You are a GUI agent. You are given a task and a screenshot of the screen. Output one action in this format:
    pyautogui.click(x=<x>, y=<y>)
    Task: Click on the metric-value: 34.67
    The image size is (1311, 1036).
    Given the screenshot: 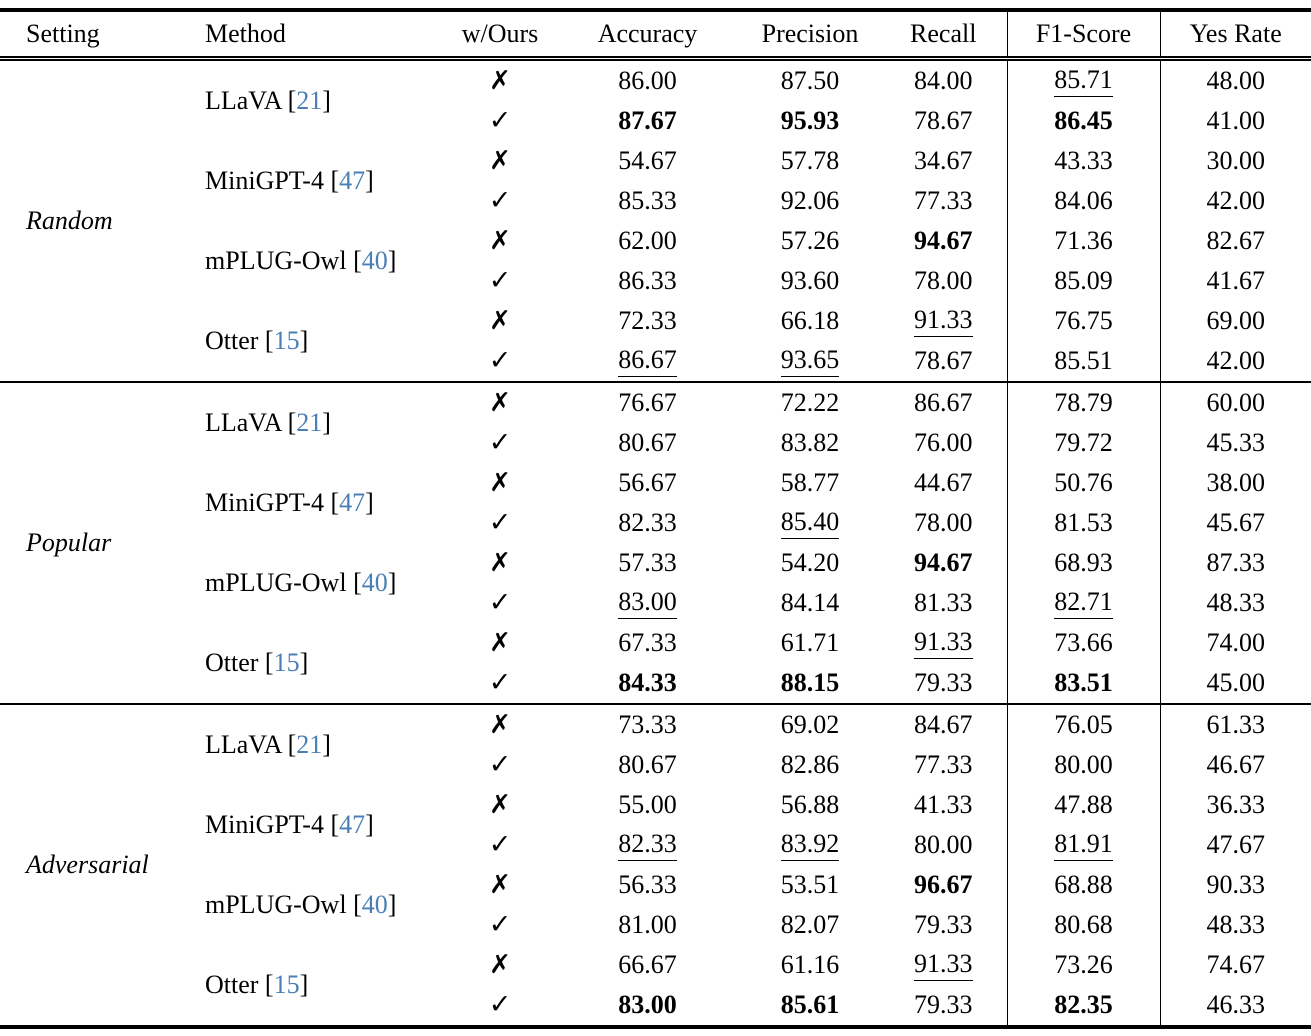 What is the action you would take?
    pyautogui.click(x=943, y=160)
    